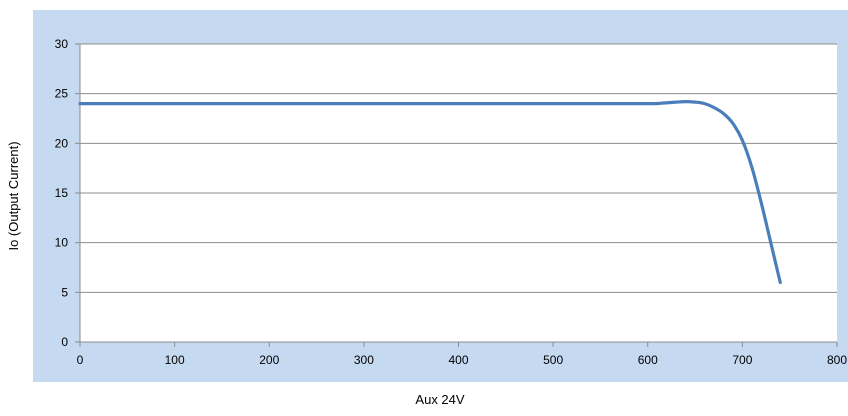 The height and width of the screenshot is (416, 848). I want to click on x-tick-labels: 0 100 200 300 400 500 600 700 800, so click(462, 360).